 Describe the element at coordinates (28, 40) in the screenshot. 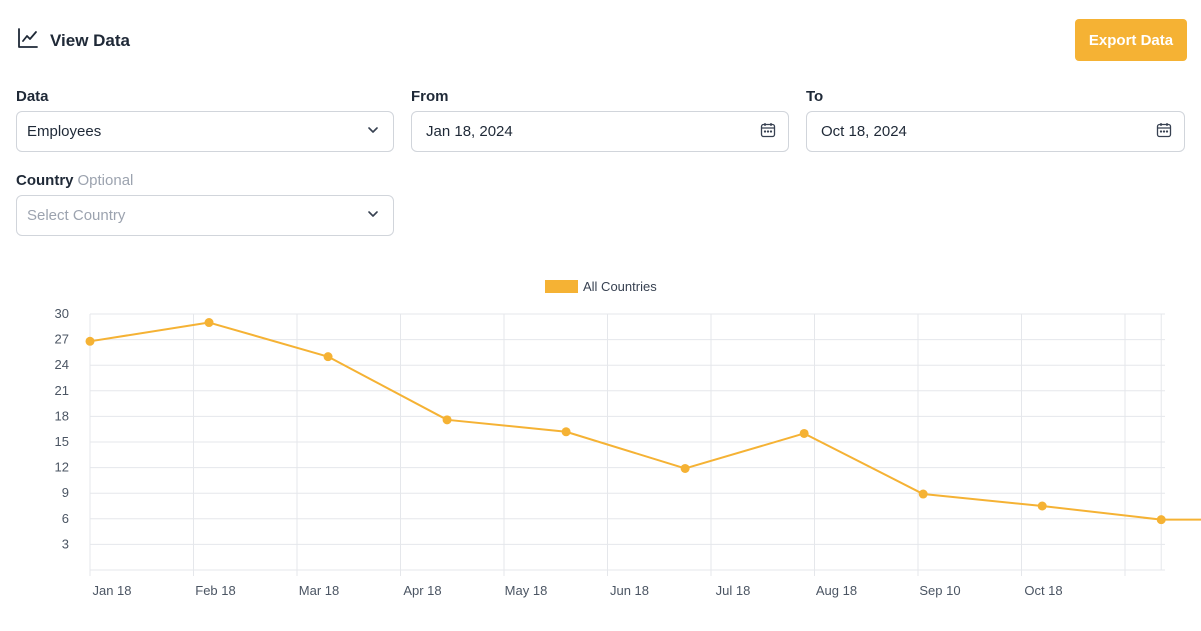

I see `line-chart-icon` at that location.